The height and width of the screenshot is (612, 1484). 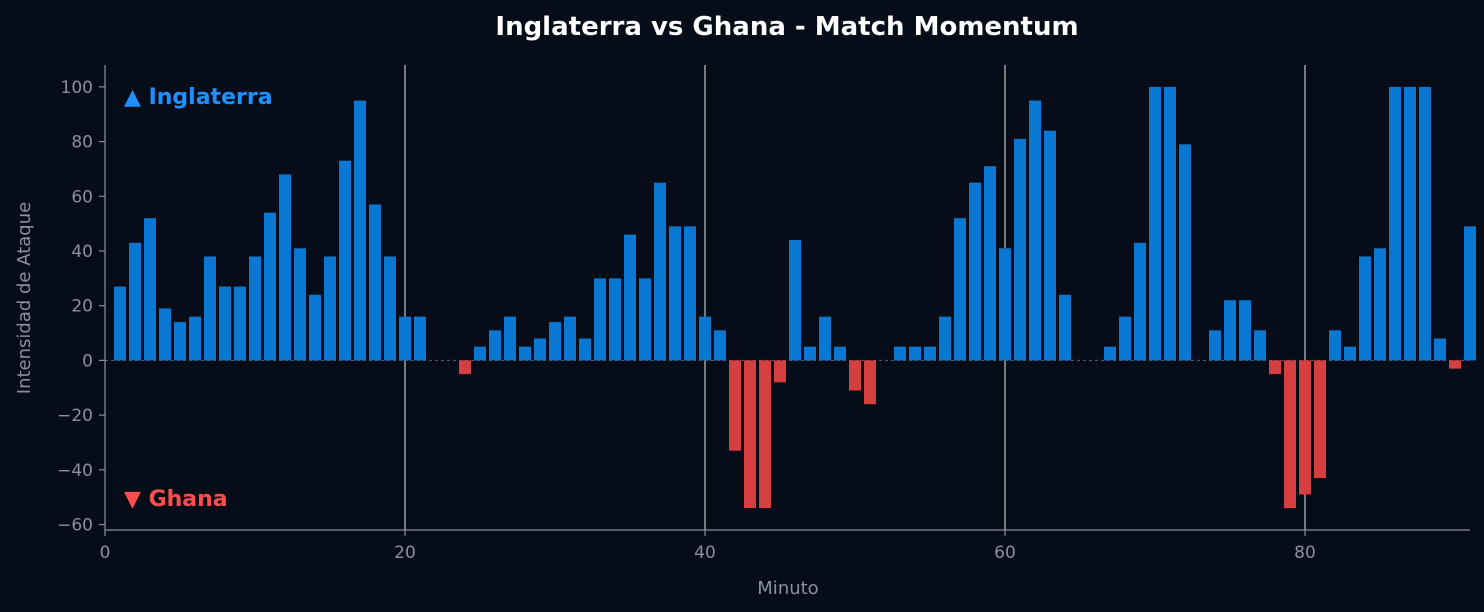 I want to click on y-tick-label: 20, so click(x=82, y=307).